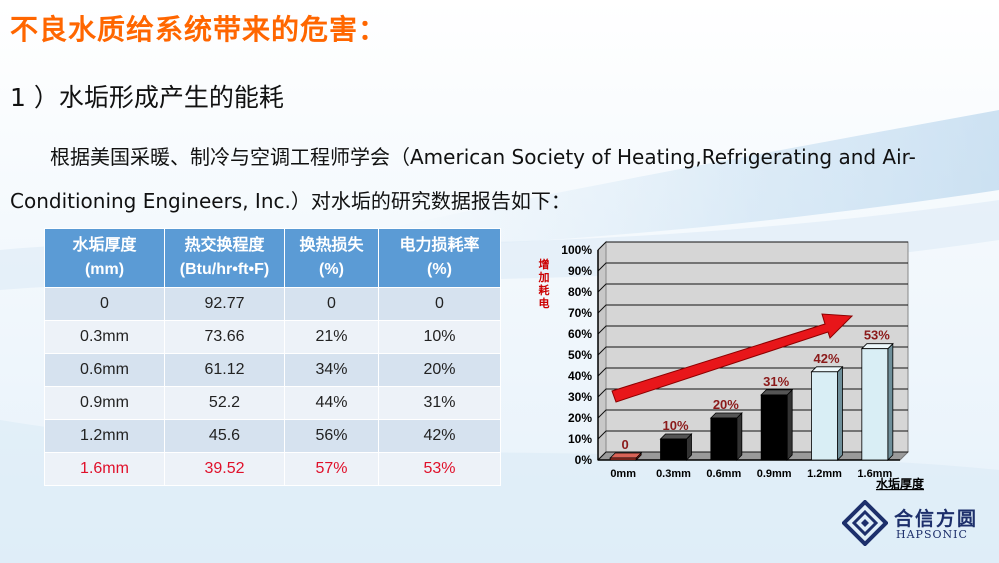  I want to click on table-row: 0.6mm 61.12 34% 20%, so click(272, 370).